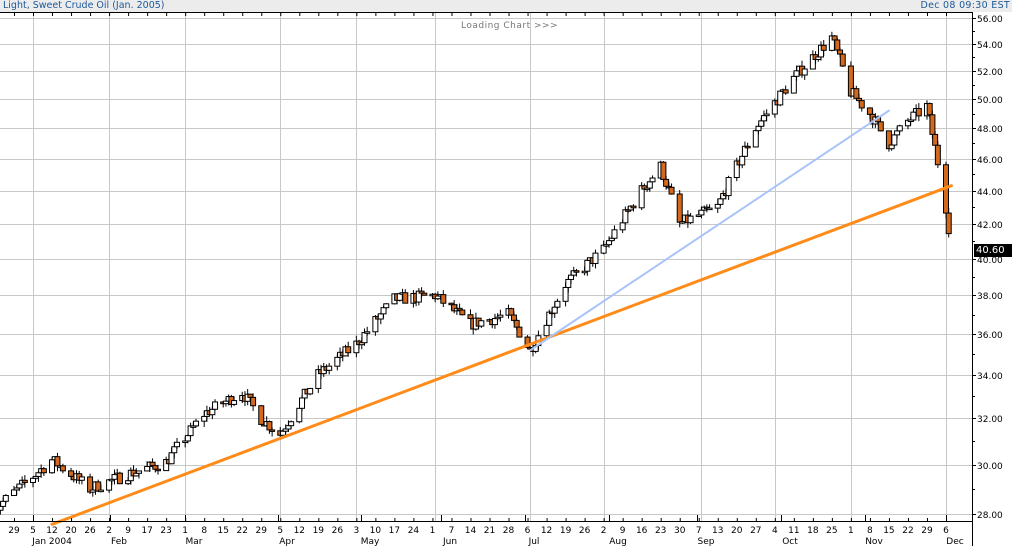  Describe the element at coordinates (990, 130) in the screenshot. I see `svg-text: 48.00` at that location.